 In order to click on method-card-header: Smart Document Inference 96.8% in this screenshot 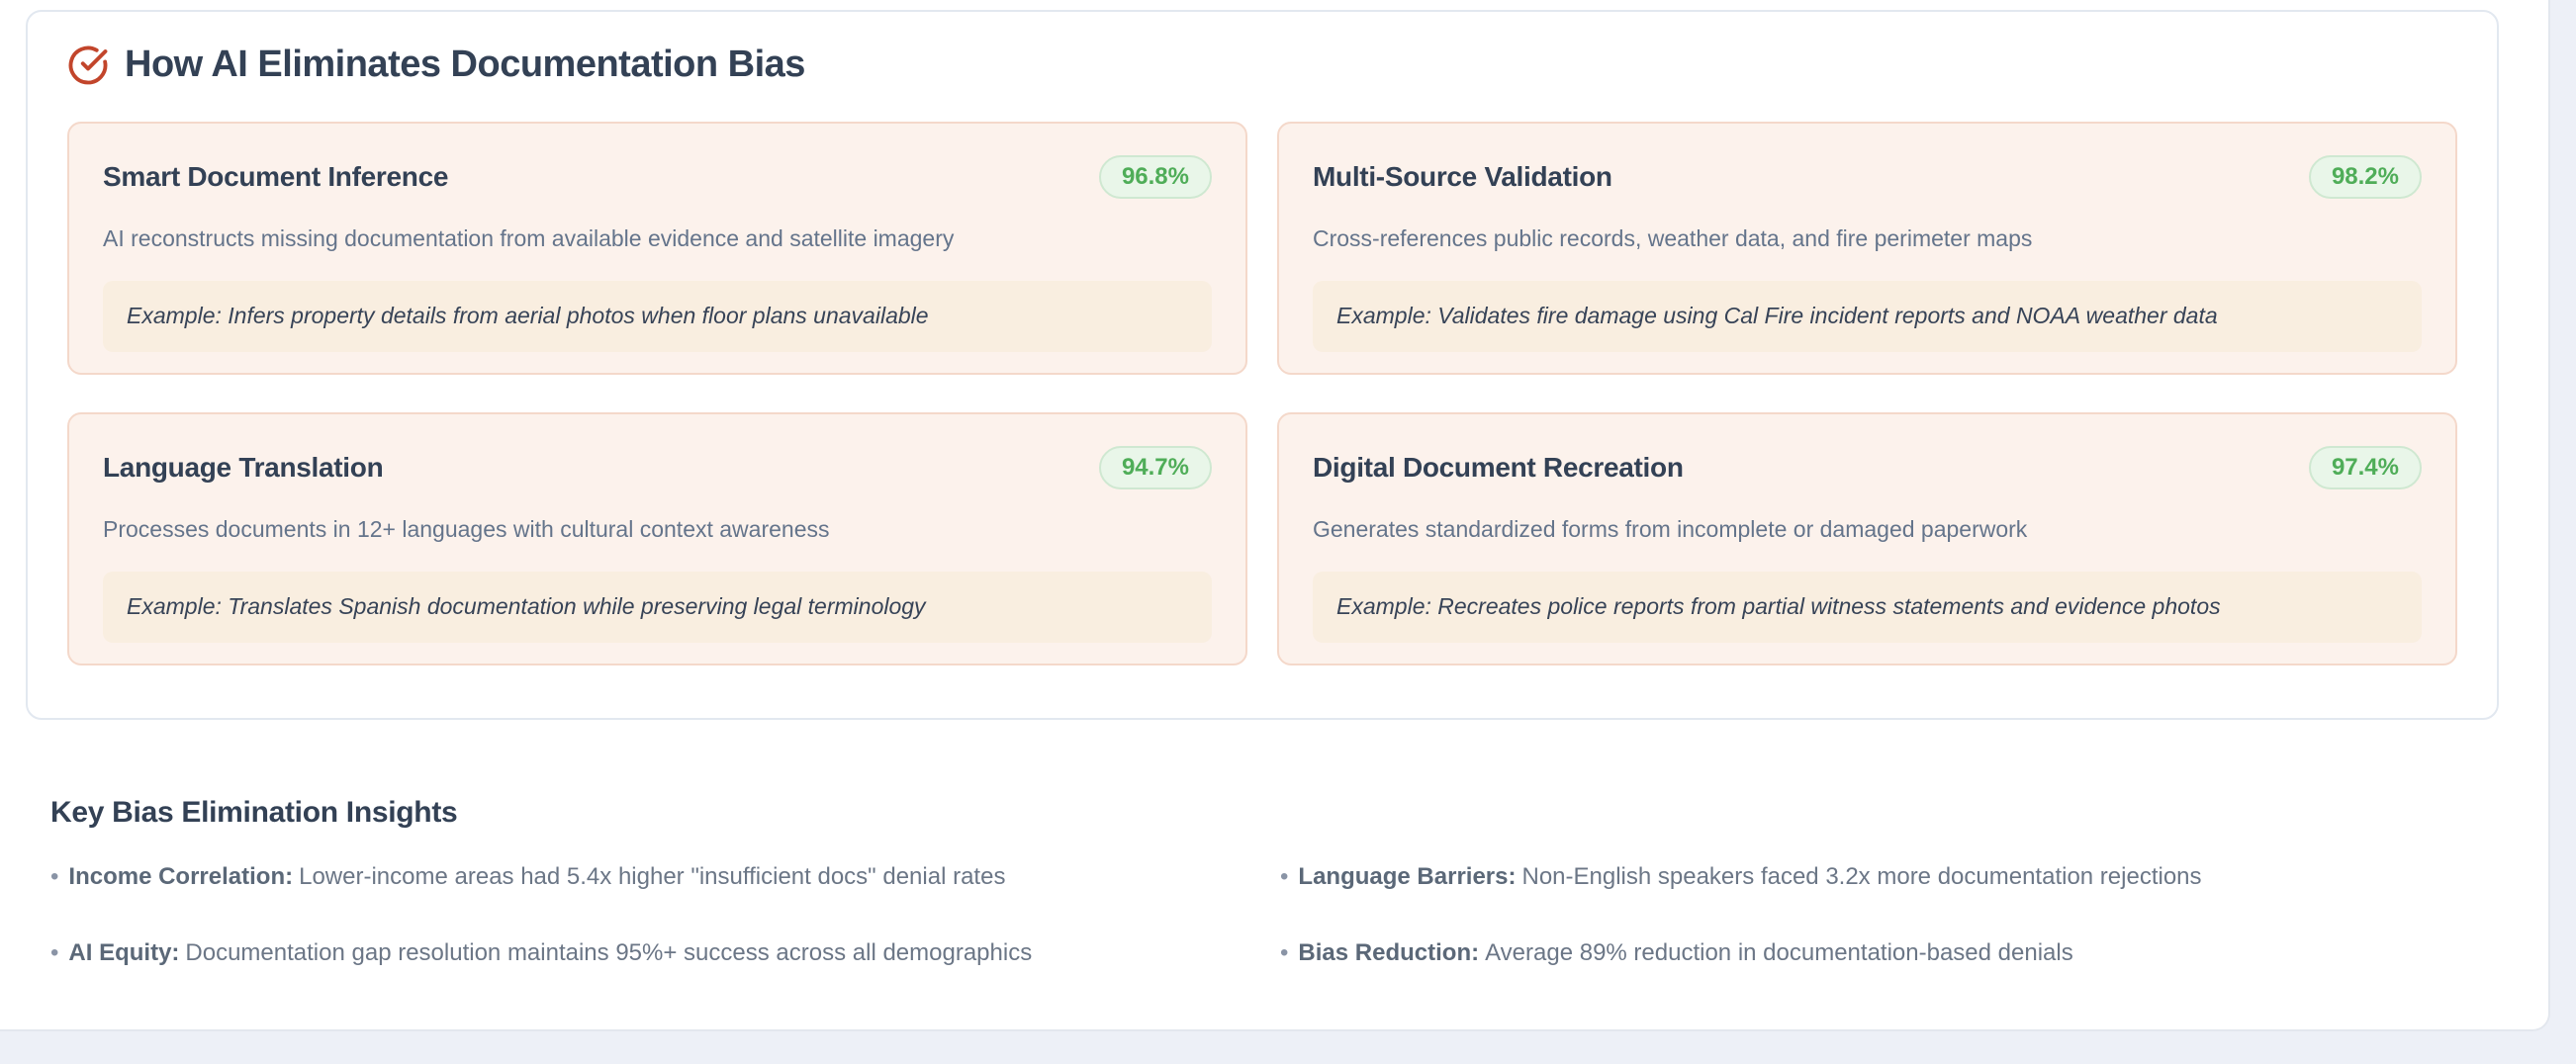, I will do `click(658, 177)`.